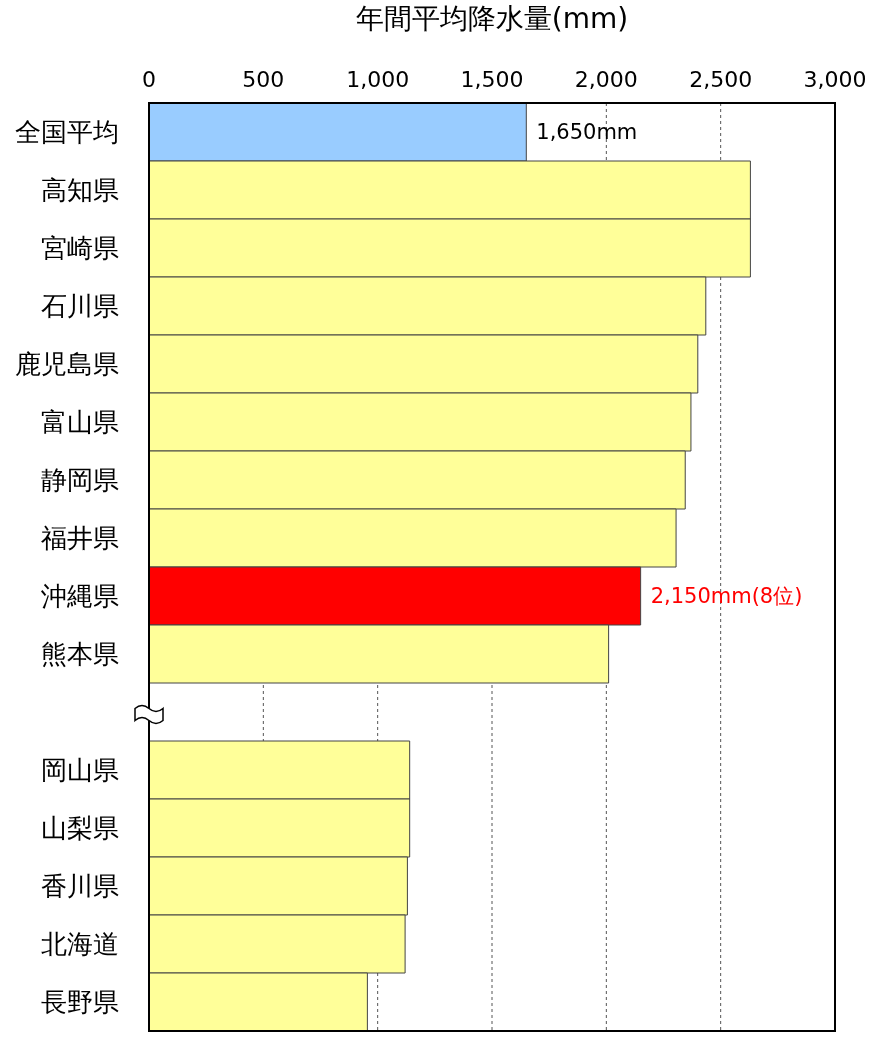 The width and height of the screenshot is (871, 1039). Describe the element at coordinates (149, 79) in the screenshot. I see `x-tick-label: 0` at that location.